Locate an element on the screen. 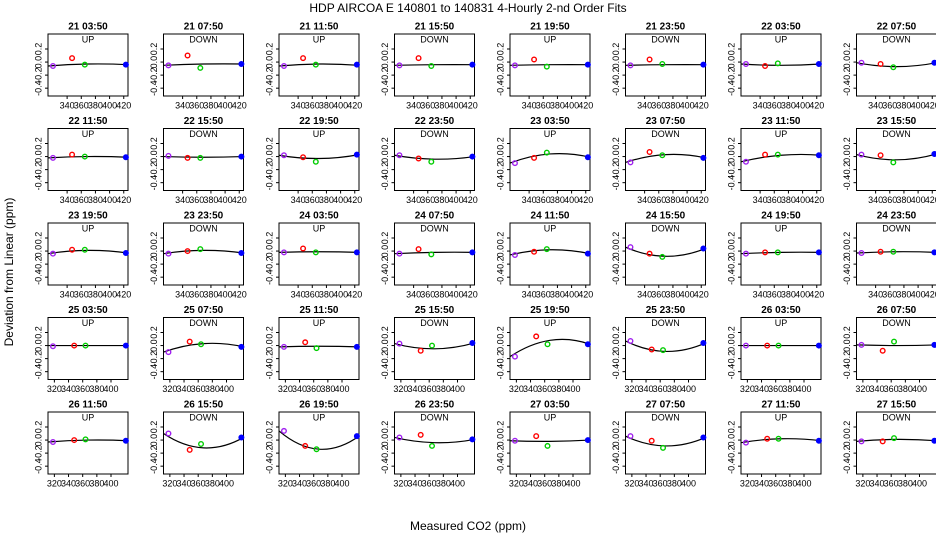 This screenshot has height=540, width=936. panel-title: 25 15:50 is located at coordinates (435, 310).